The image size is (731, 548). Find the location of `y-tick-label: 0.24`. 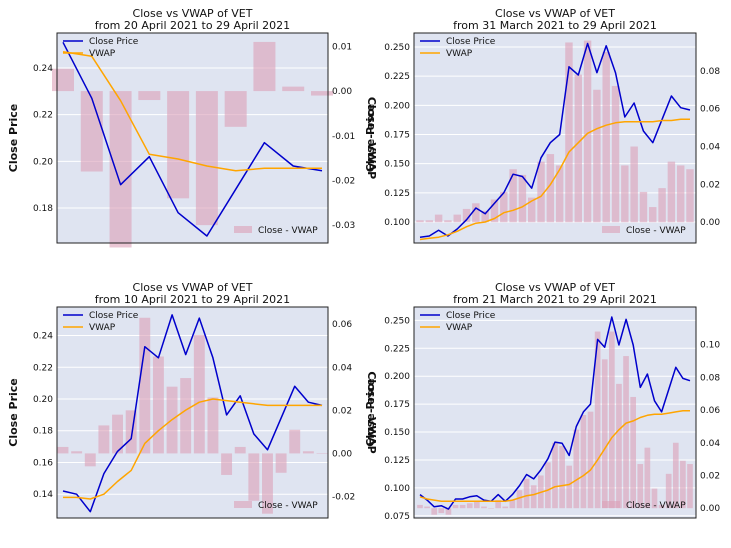

y-tick-label: 0.24 is located at coordinates (43, 337).